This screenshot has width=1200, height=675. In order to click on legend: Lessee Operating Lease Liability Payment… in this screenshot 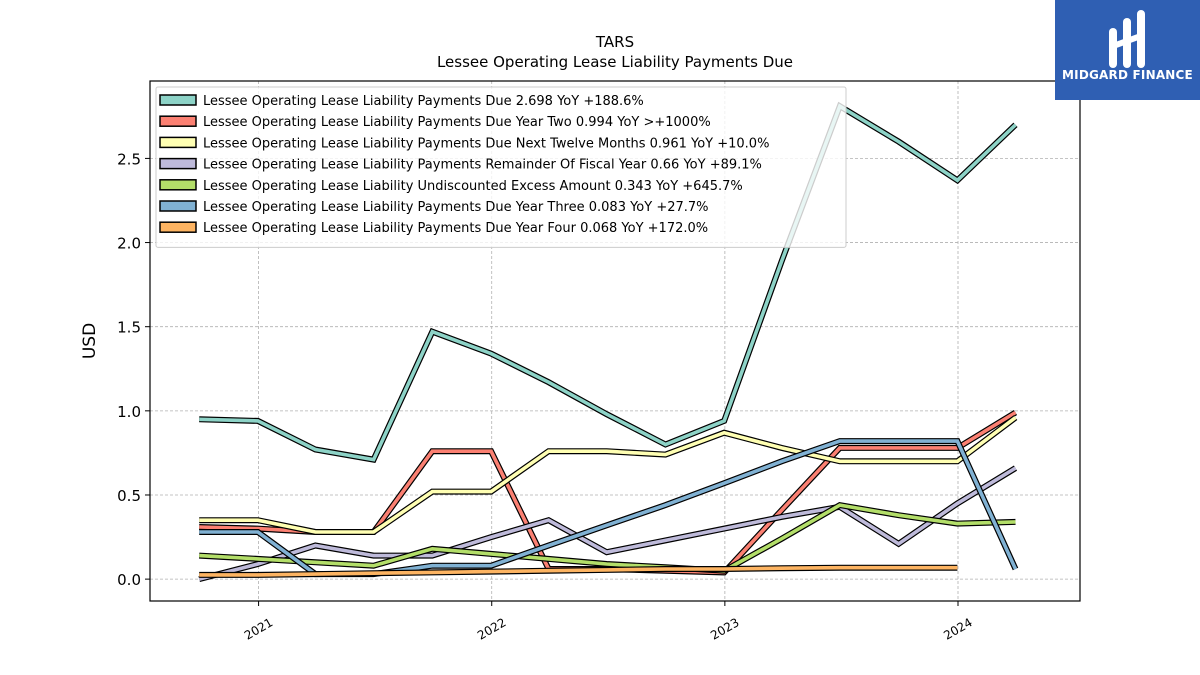, I will do `click(501, 167)`.